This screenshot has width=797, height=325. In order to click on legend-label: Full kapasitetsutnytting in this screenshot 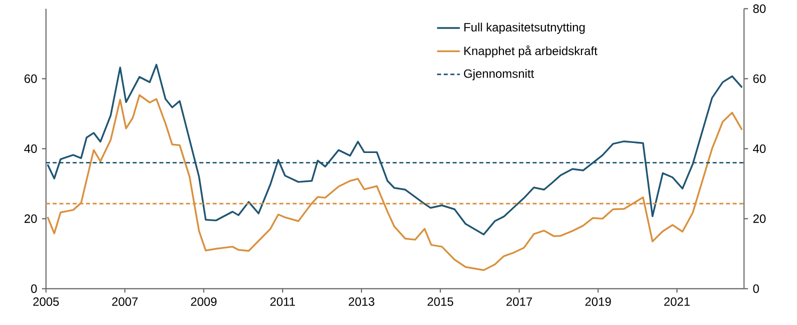, I will do `click(524, 28)`.